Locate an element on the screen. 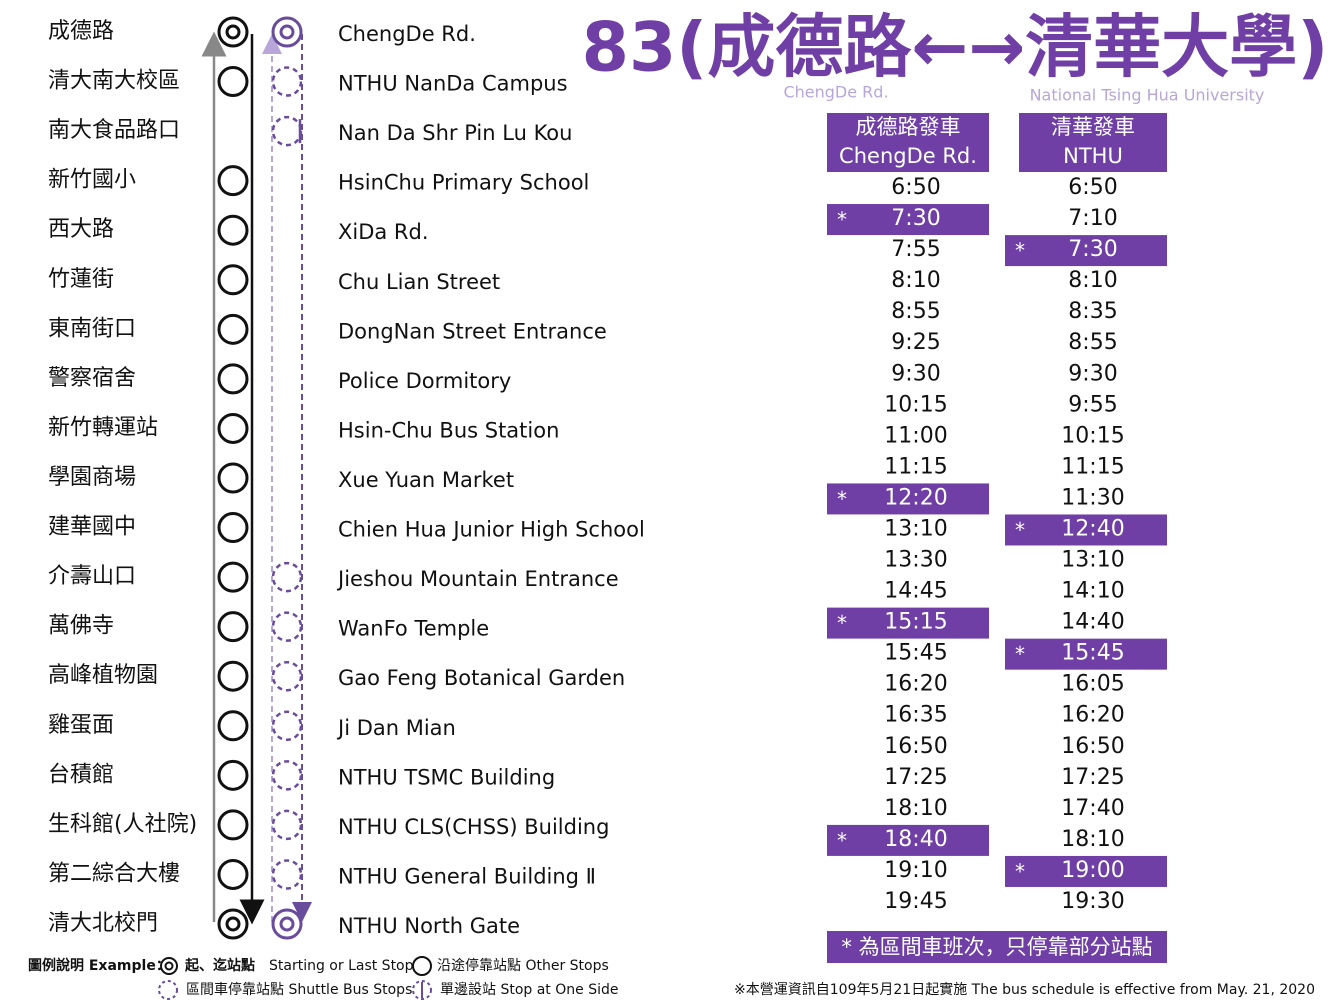  header-text: 清華發車 is located at coordinates (1093, 127).